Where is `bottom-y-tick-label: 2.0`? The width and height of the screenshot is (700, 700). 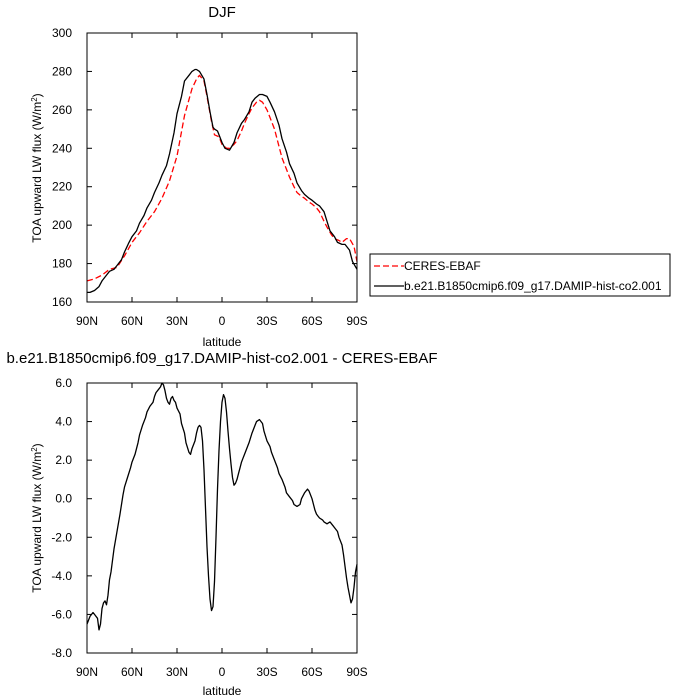 bottom-y-tick-label: 2.0 is located at coordinates (63, 460).